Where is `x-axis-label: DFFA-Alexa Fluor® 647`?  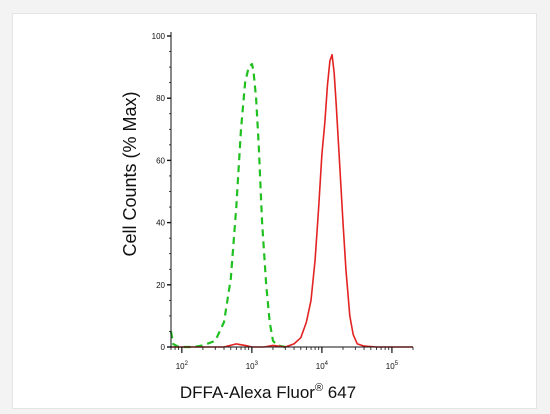
x-axis-label: DFFA-Alexa Fluor® 647 is located at coordinates (268, 392).